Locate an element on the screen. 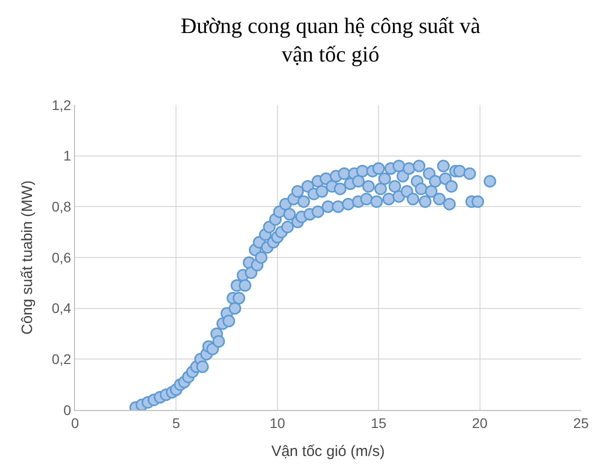 Image resolution: width=601 pixels, height=470 pixels. y-tick-label: 0,4 is located at coordinates (62, 308).